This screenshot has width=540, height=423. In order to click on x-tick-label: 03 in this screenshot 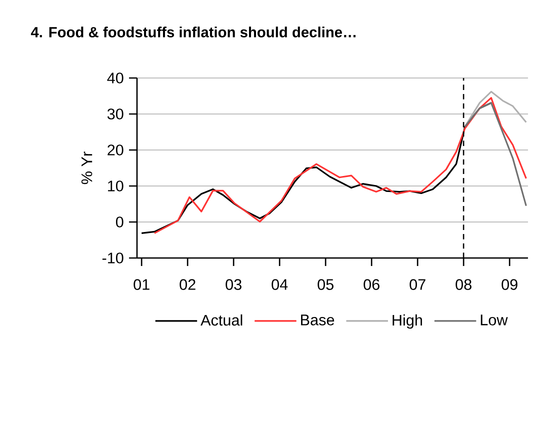, I will do `click(234, 284)`.